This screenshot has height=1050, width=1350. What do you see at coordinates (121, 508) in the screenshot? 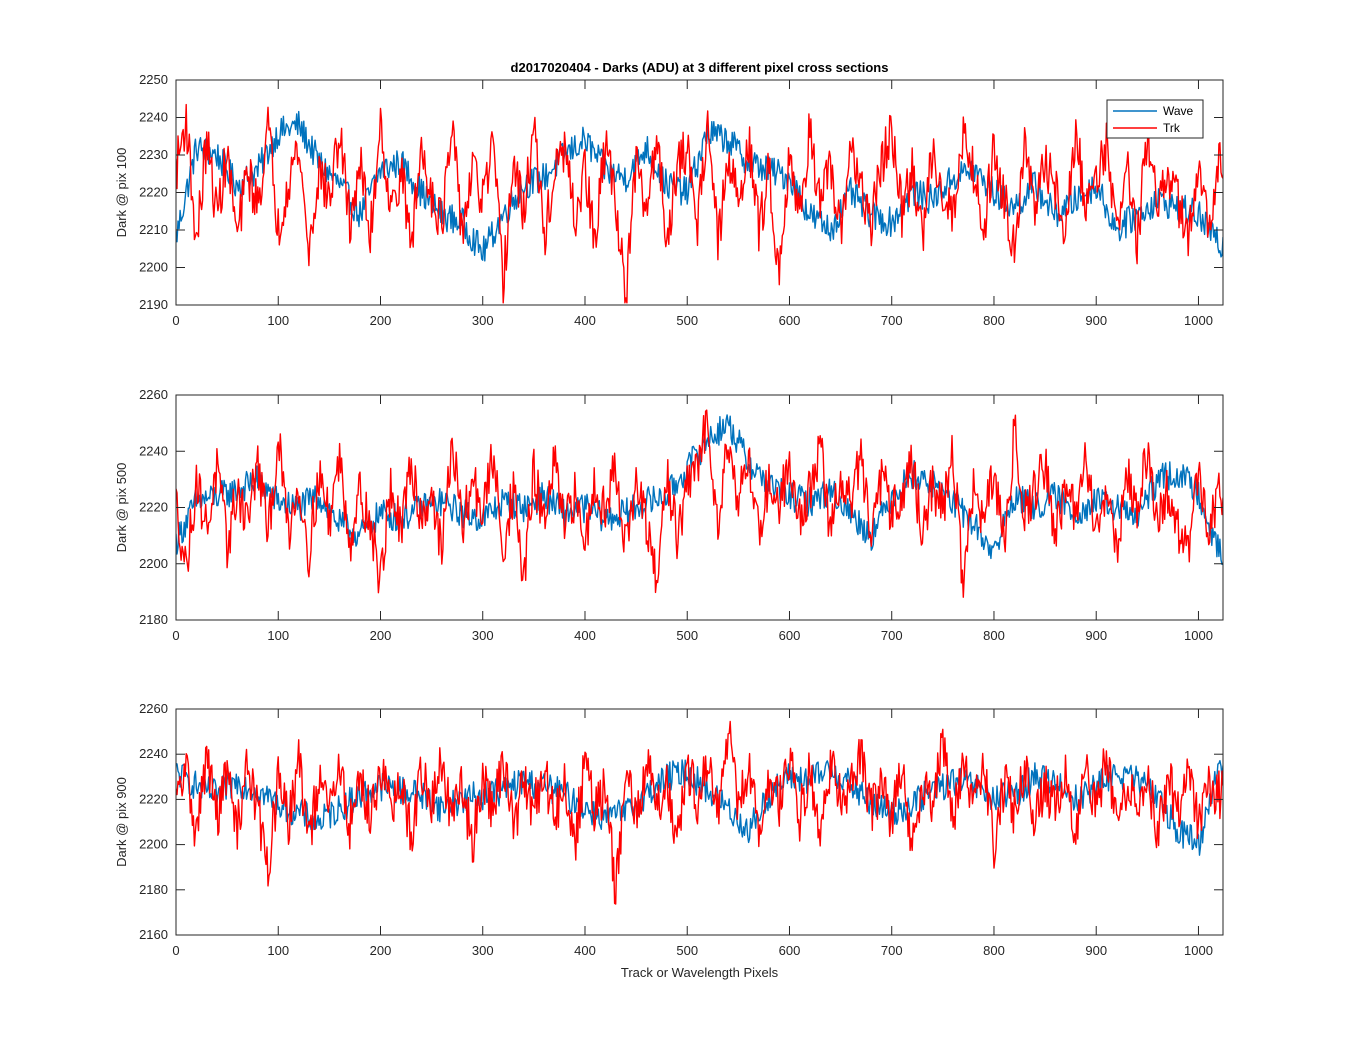
I see `y-axis-label: Dark @ pix 500` at bounding box center [121, 508].